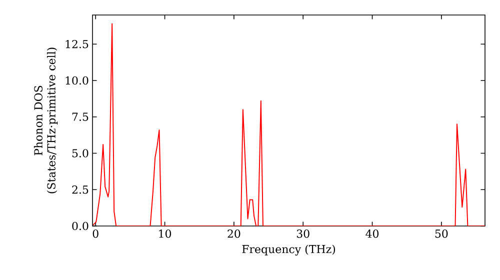 The width and height of the screenshot is (500, 280). I want to click on x-tick-label: 20, so click(234, 234).